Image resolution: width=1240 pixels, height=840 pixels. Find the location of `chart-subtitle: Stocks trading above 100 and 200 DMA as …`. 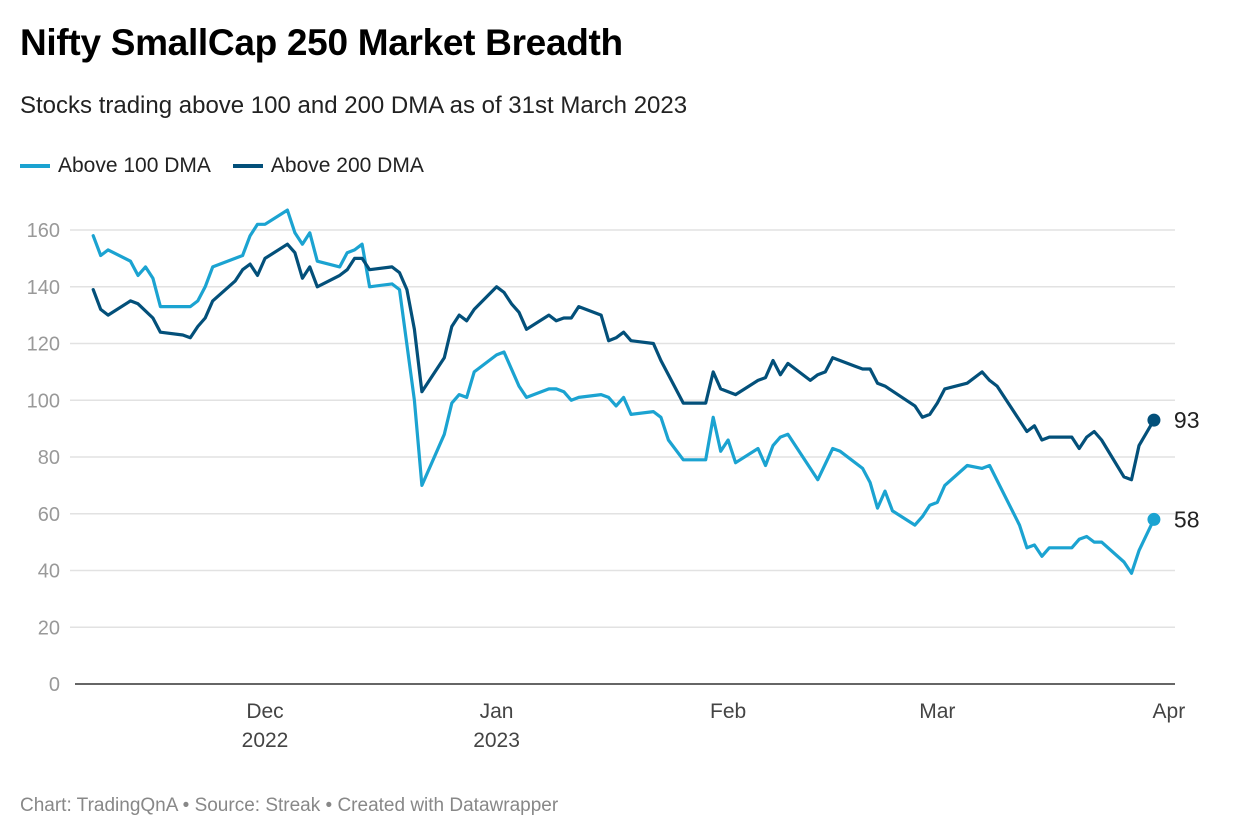

chart-subtitle: Stocks trading above 100 and 200 DMA as … is located at coordinates (354, 105).